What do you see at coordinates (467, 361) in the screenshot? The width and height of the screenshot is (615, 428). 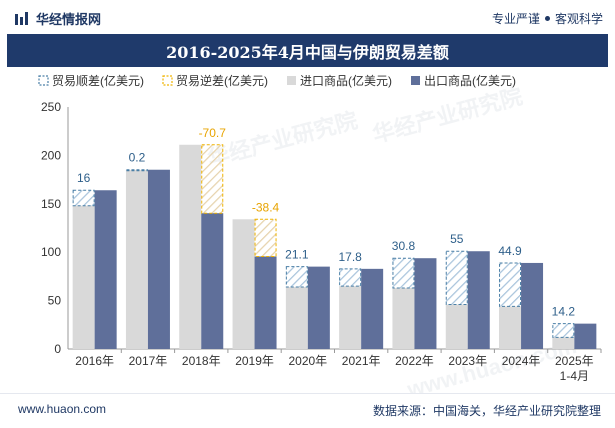 I see `x-tick-label: 2023年` at bounding box center [467, 361].